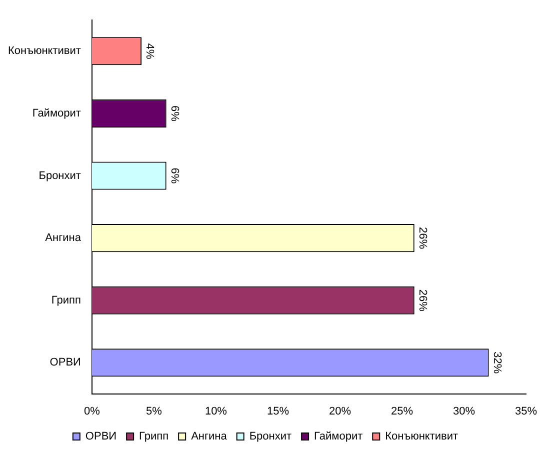 The height and width of the screenshot is (457, 551). I want to click on y-tick-label: Ангина, so click(63, 238).